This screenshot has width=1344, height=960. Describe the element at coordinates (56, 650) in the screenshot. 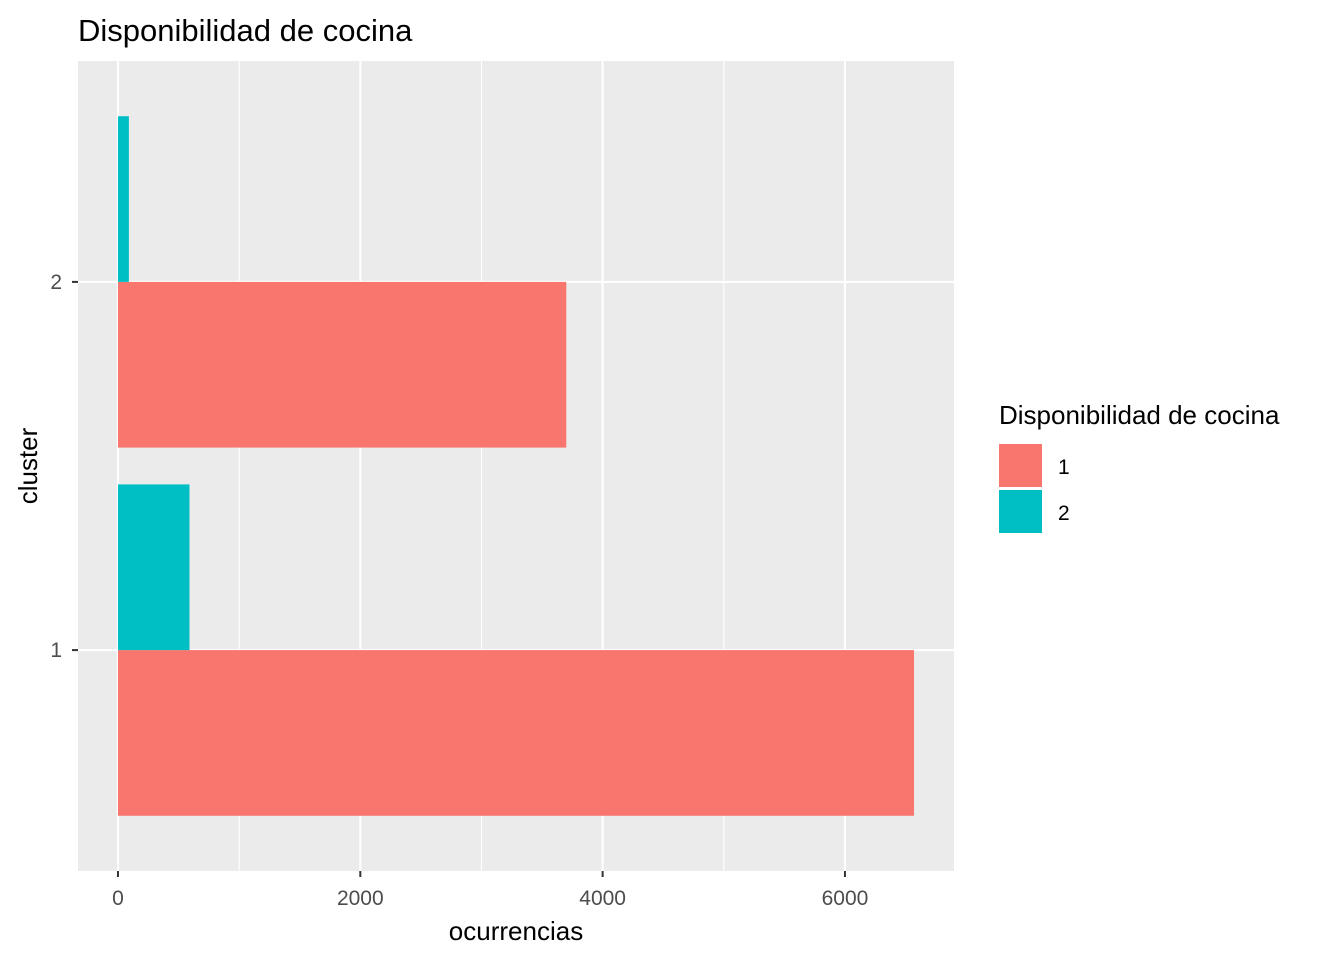

I see `y-tick-label: 1` at that location.